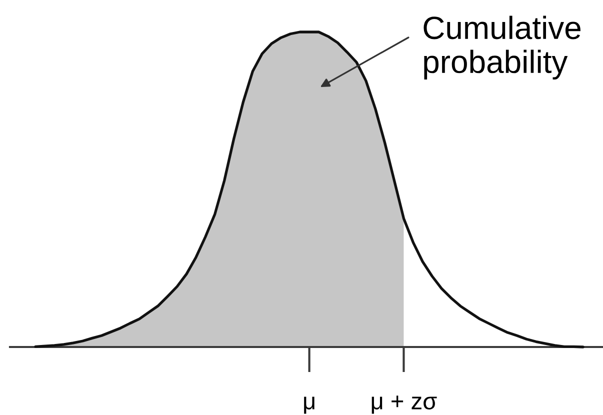  Describe the element at coordinates (309, 405) in the screenshot. I see `x-tick-label: μ` at that location.